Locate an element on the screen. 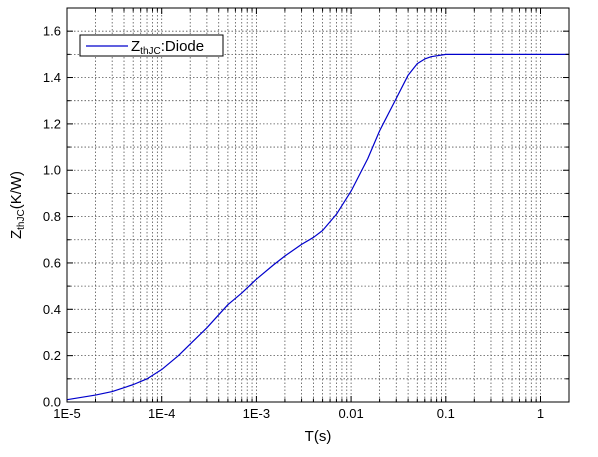 This screenshot has height=457, width=598. y-tick-label: 0.2 is located at coordinates (52, 355).